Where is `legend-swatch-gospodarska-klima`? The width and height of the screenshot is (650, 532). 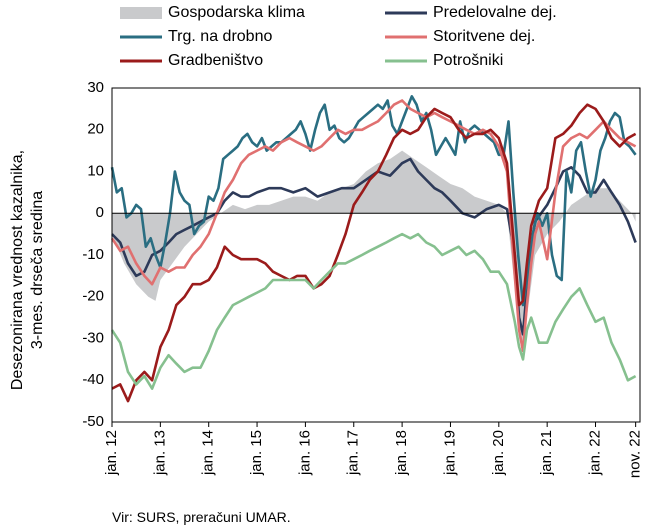
legend-swatch-gospodarska-klima is located at coordinates (141, 13).